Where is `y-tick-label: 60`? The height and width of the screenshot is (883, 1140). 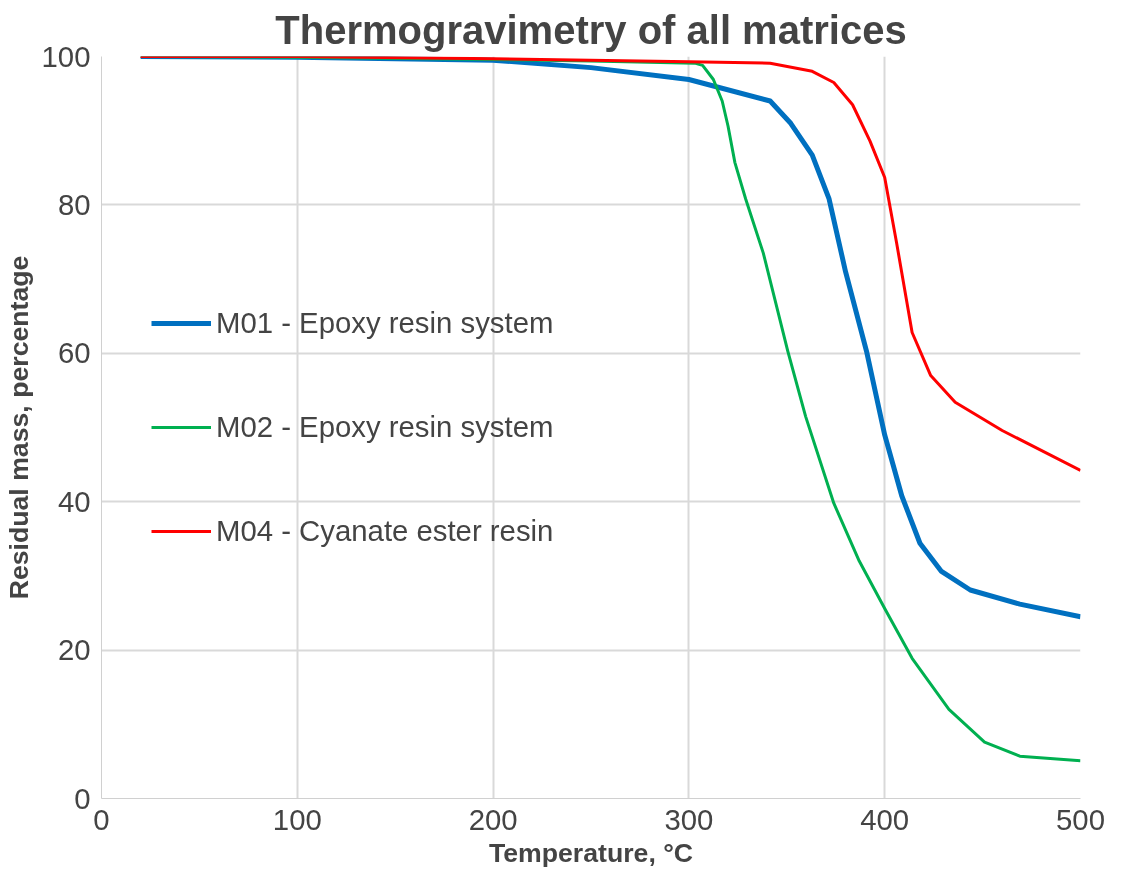 y-tick-label: 60 is located at coordinates (74, 353).